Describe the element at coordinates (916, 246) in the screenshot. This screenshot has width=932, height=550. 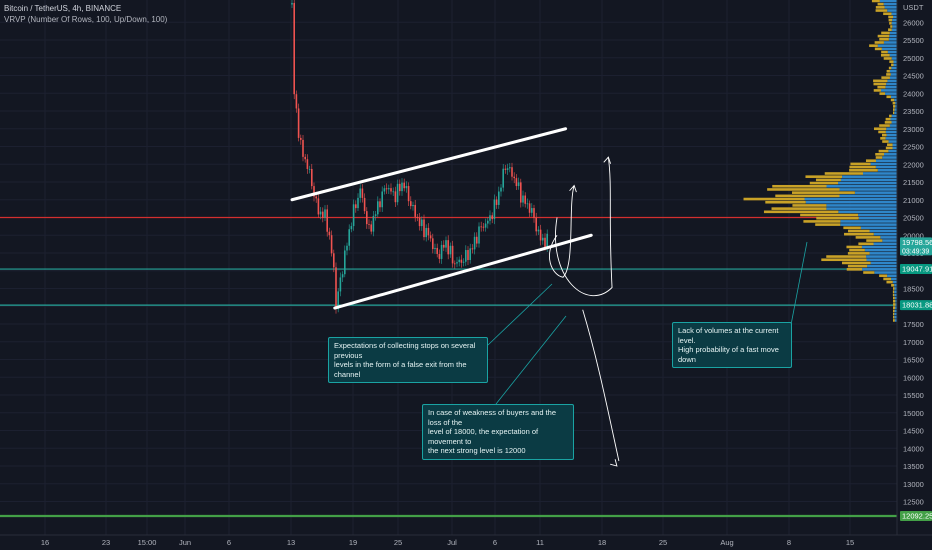
I see `price-label-box` at that location.